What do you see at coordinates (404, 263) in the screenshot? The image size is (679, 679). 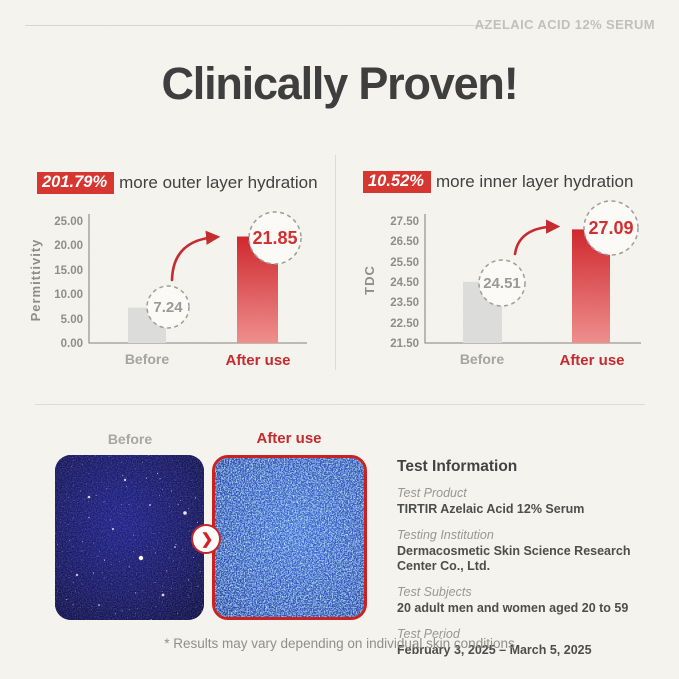 I see `y-tick: 25.50` at bounding box center [404, 263].